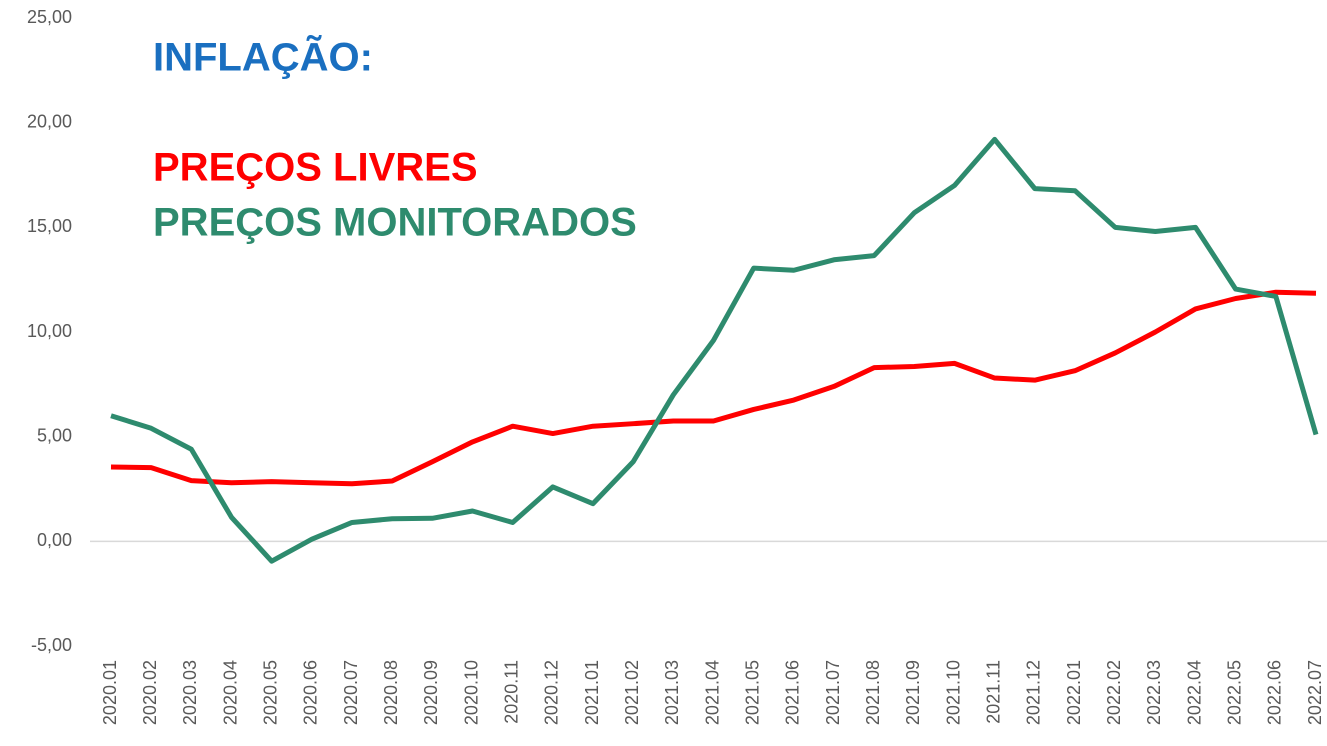 The image size is (1327, 746). Describe the element at coordinates (49, 331) in the screenshot. I see `y-tick-label: 10,00` at that location.